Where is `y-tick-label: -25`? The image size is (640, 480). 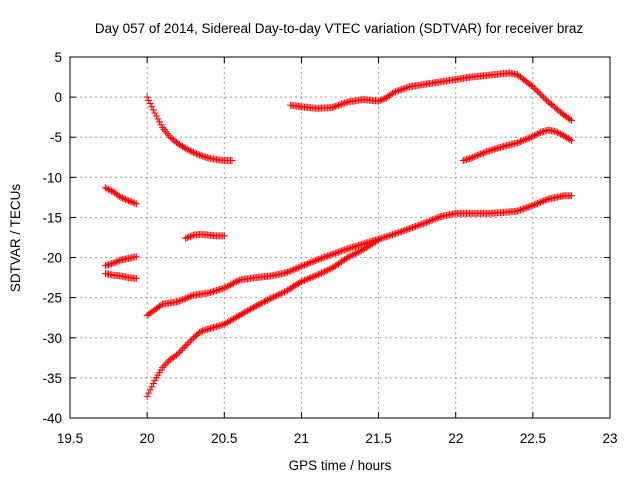 y-tick-label: -25 is located at coordinates (52, 298).